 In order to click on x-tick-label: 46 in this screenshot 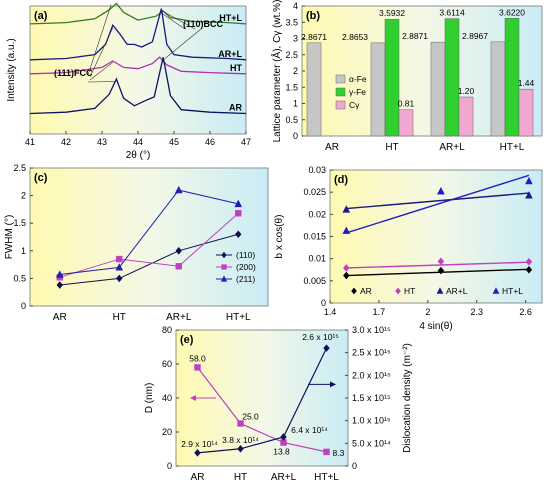, I will do `click(210, 142)`.